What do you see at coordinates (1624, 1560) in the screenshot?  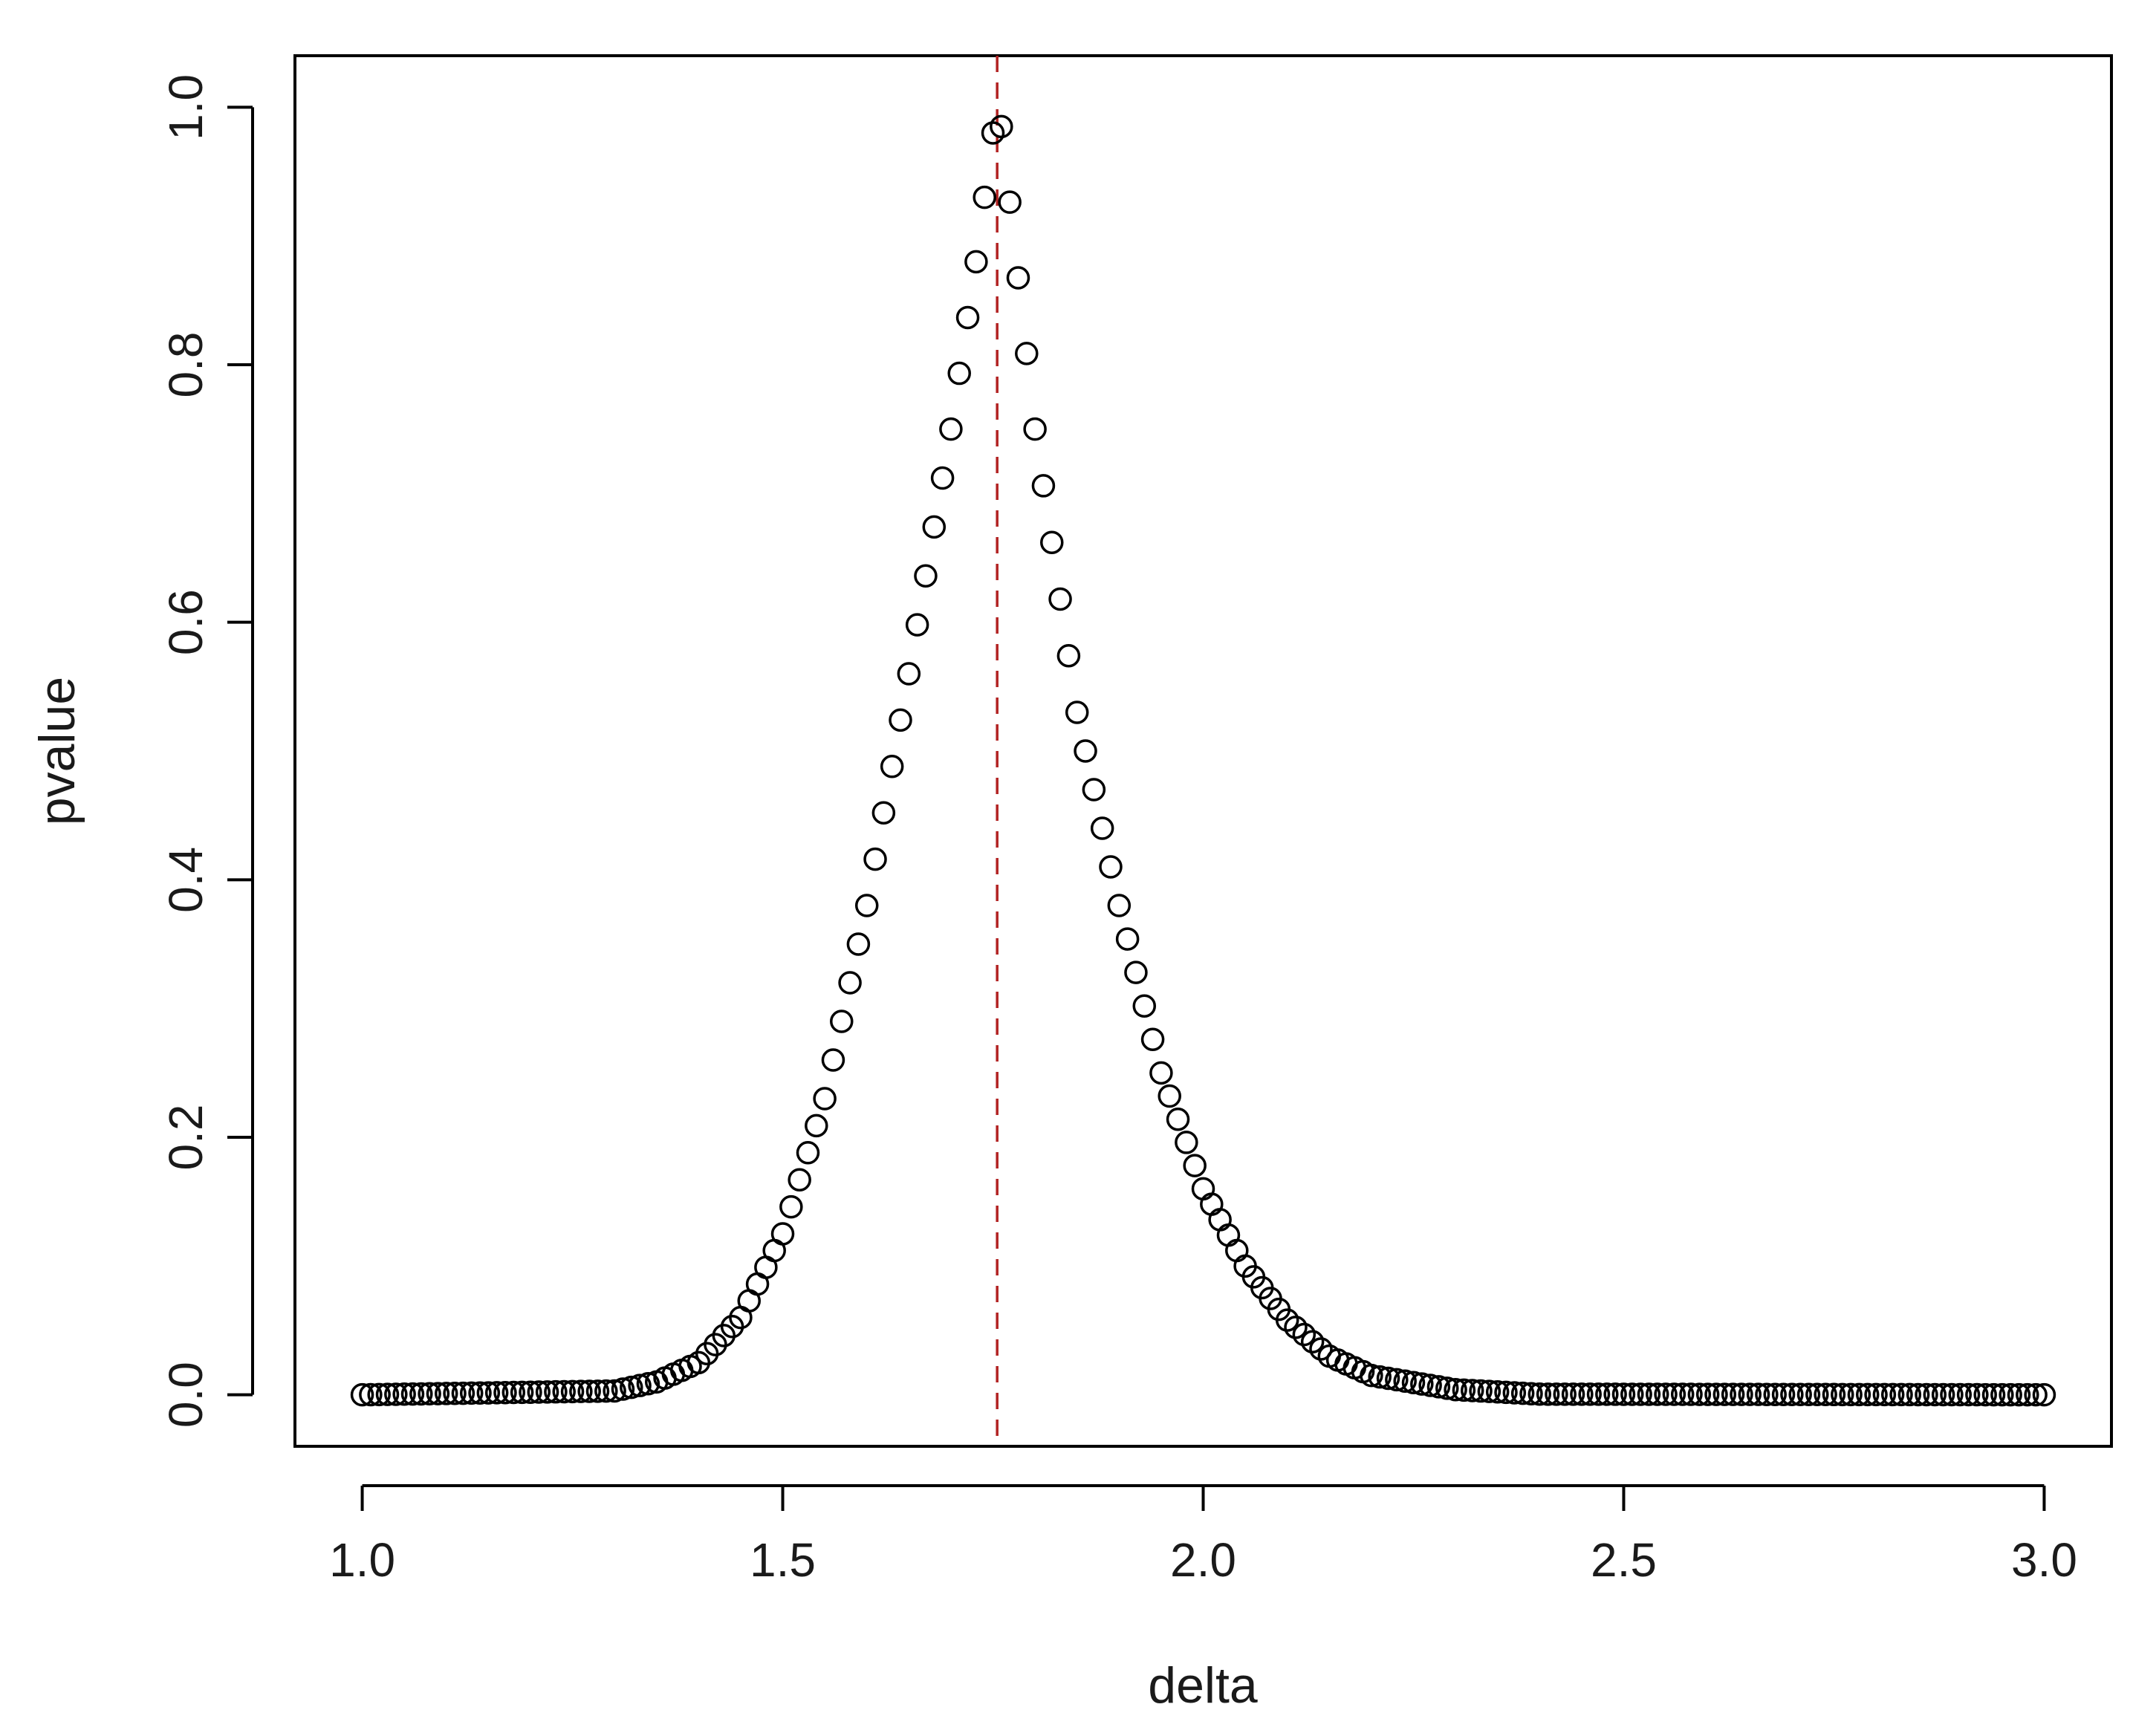 I see `x-tick-label: 2.5` at bounding box center [1624, 1560].